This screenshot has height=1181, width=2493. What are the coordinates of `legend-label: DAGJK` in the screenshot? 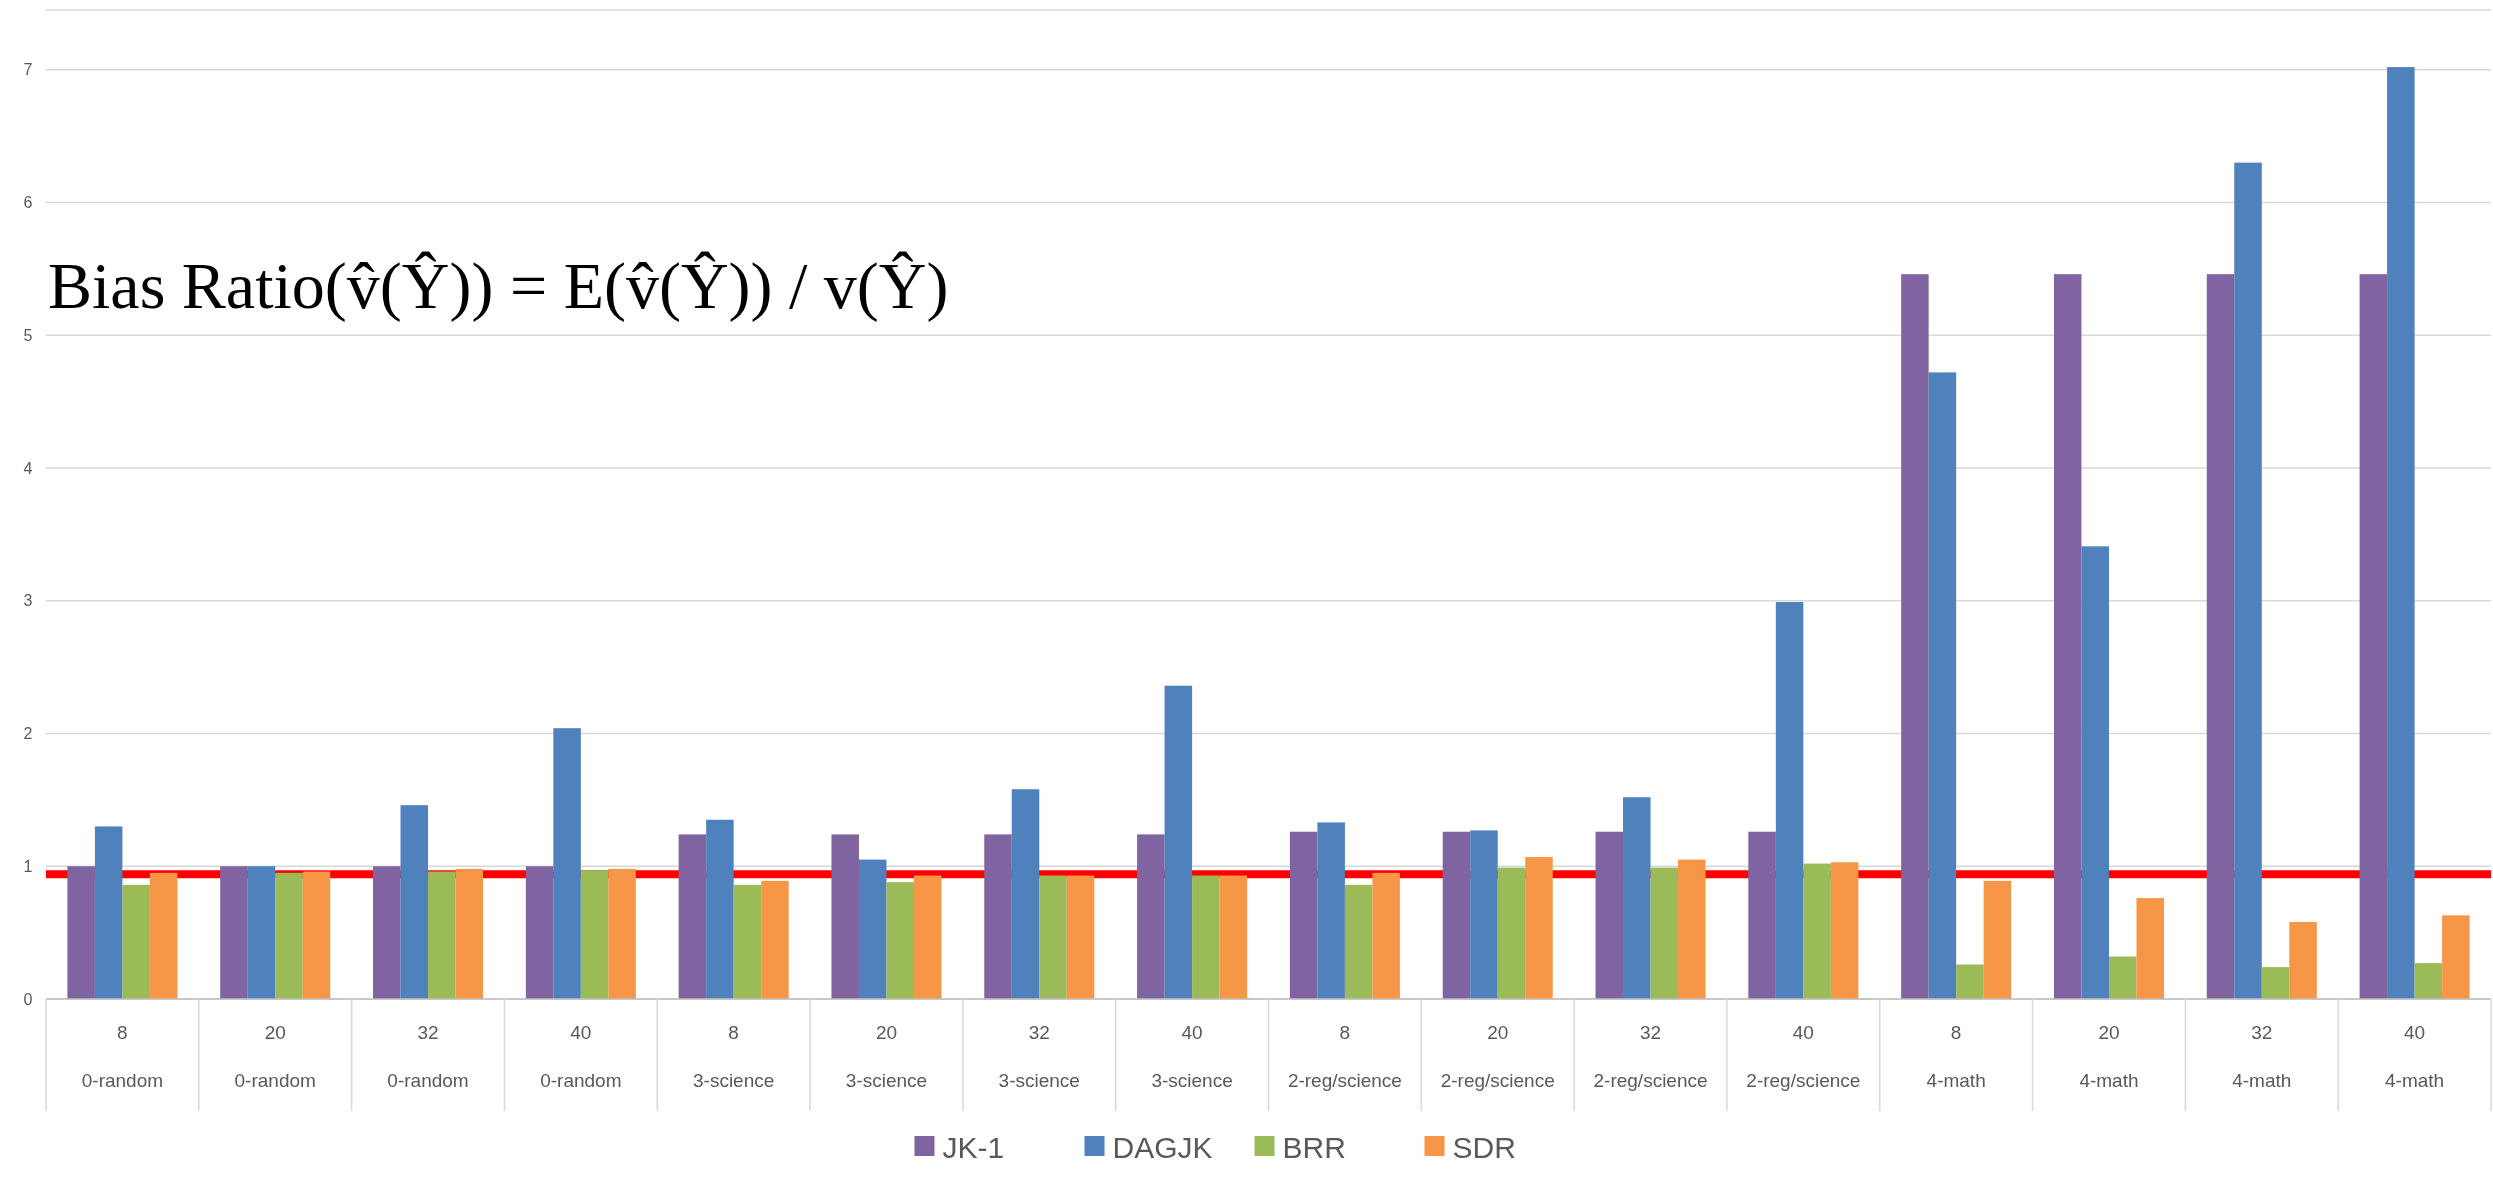 It's located at (1162, 1147).